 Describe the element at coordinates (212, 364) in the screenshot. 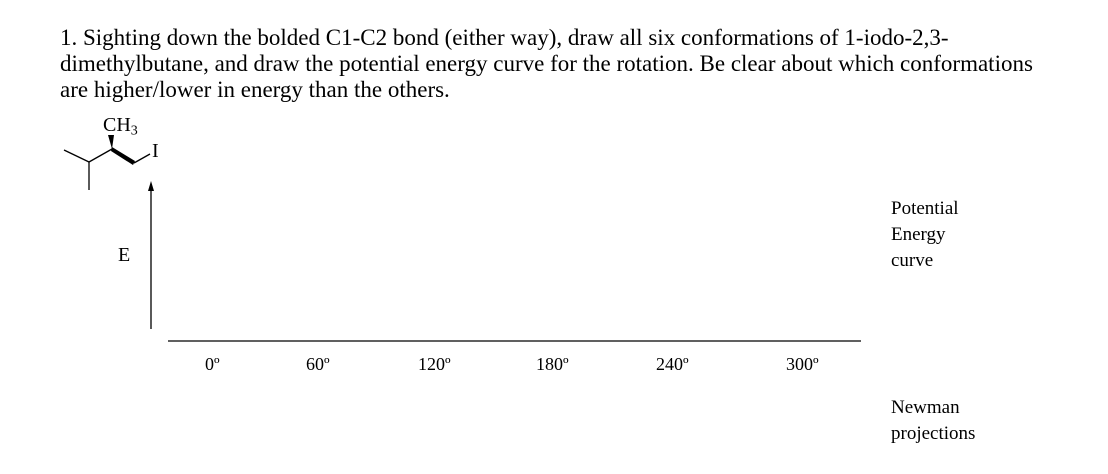

I see `tick-label-0: 0º` at that location.